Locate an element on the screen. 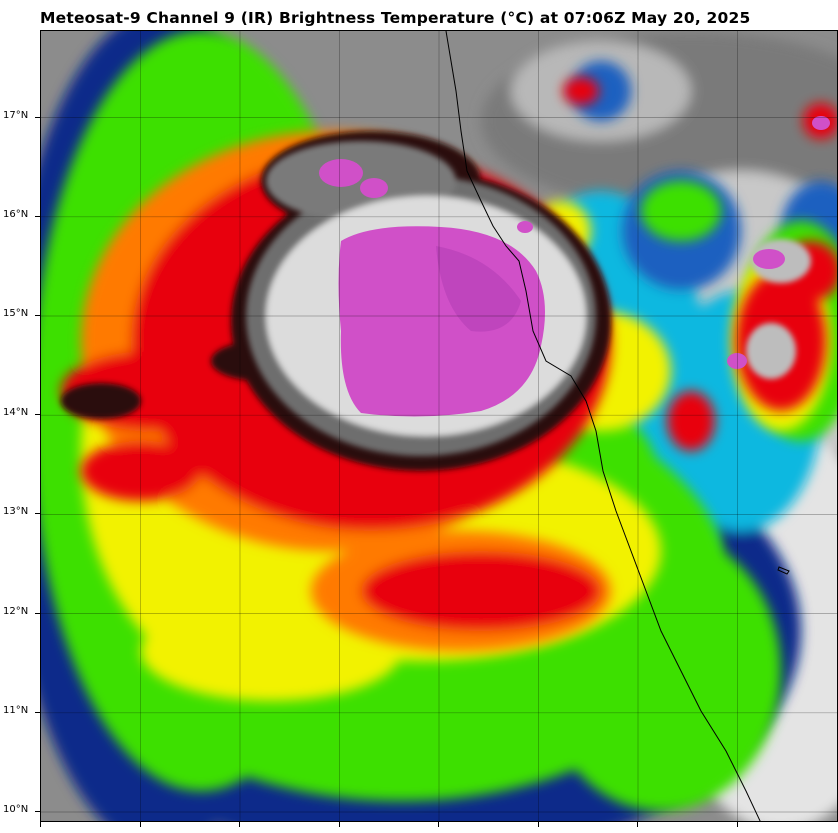 The width and height of the screenshot is (838, 833). latitude-label: 17°N is located at coordinates (16, 115).